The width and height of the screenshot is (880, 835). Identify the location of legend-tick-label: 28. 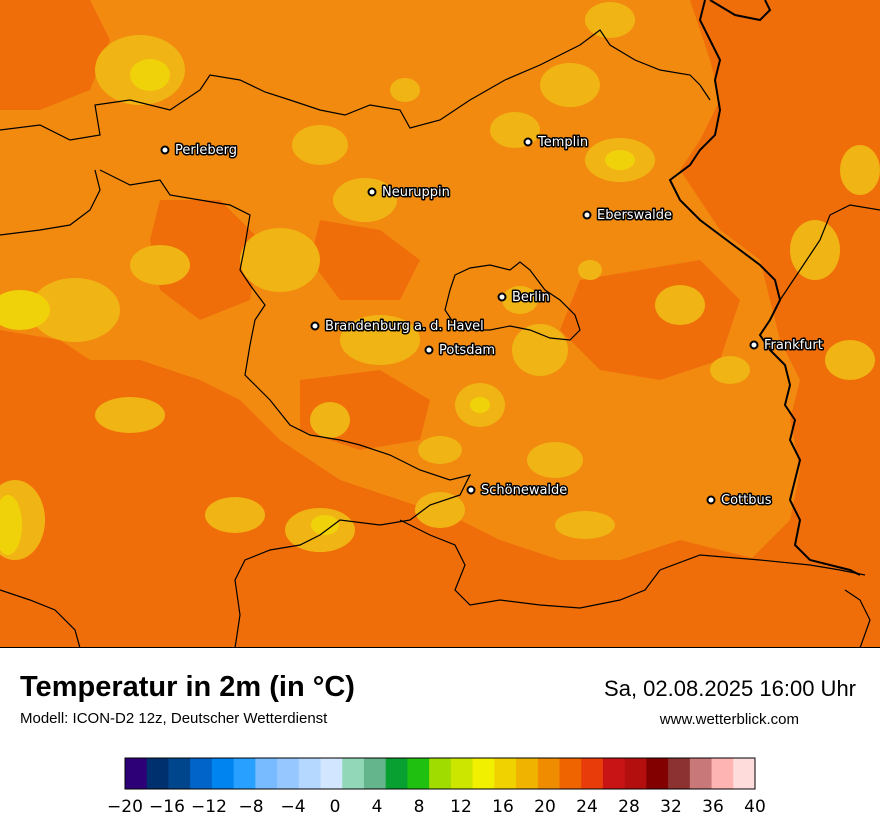
(629, 807).